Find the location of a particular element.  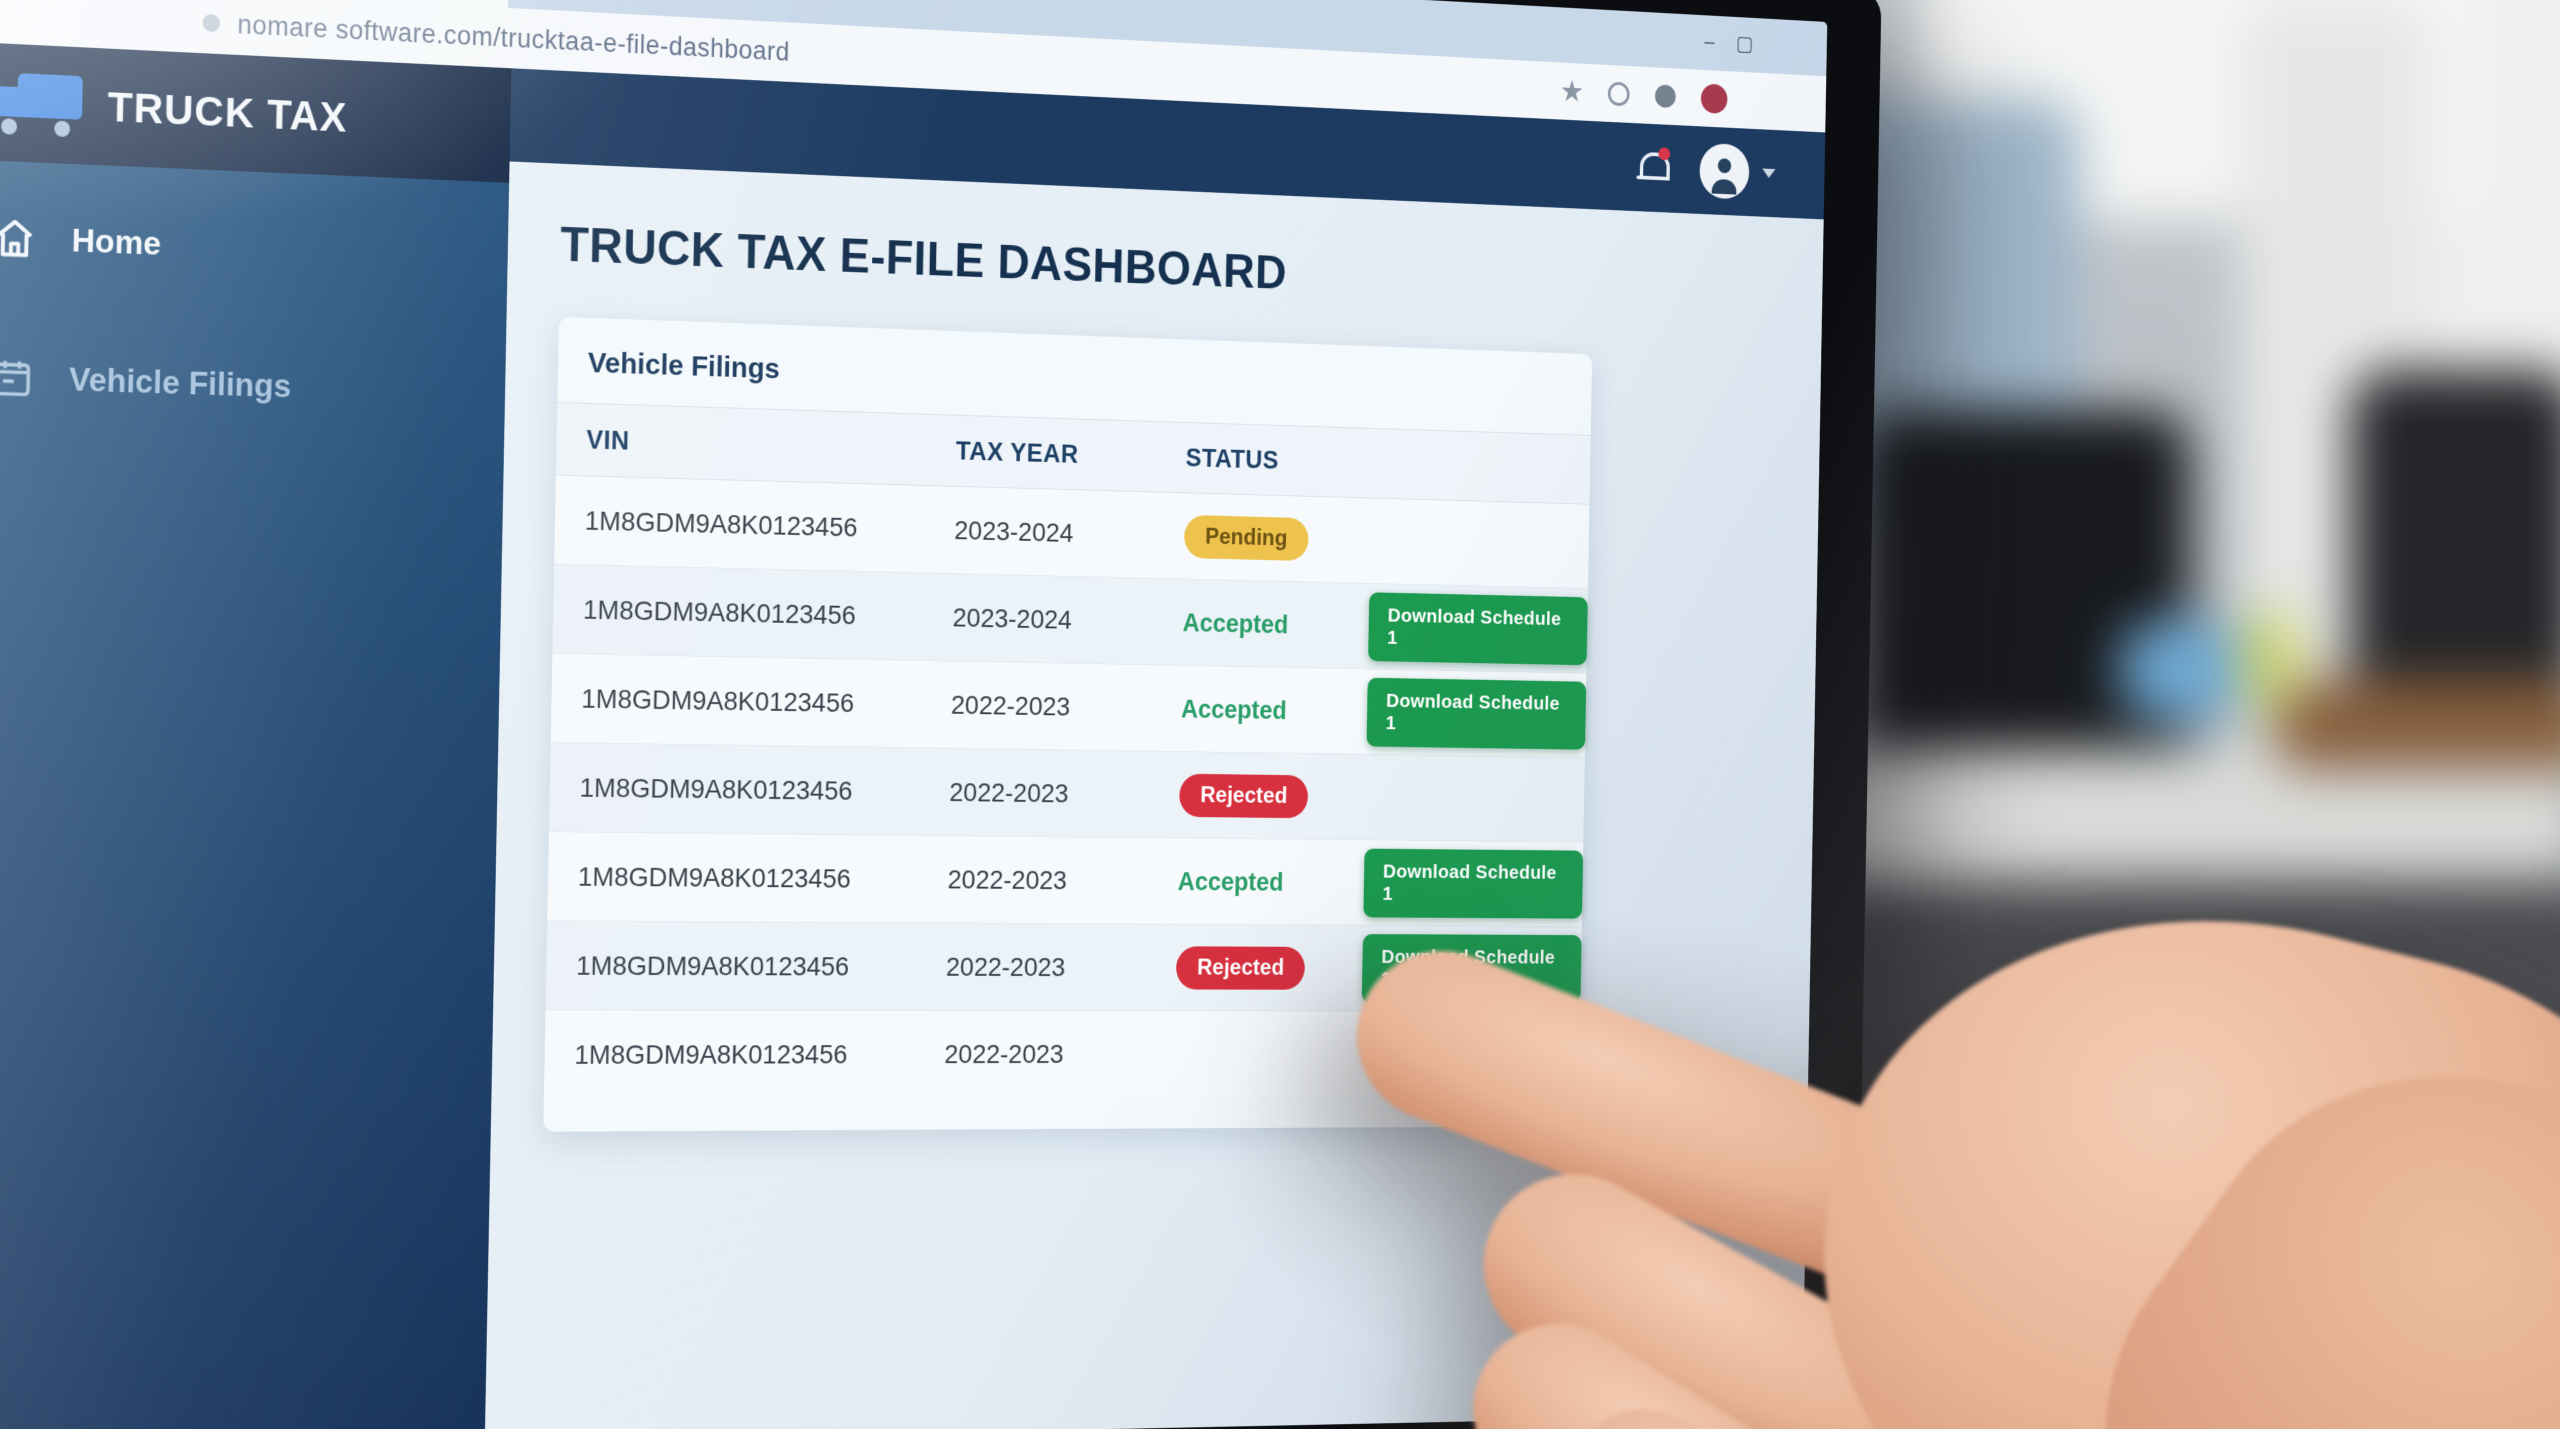

sticky-note is located at coordinates (2270, 660).